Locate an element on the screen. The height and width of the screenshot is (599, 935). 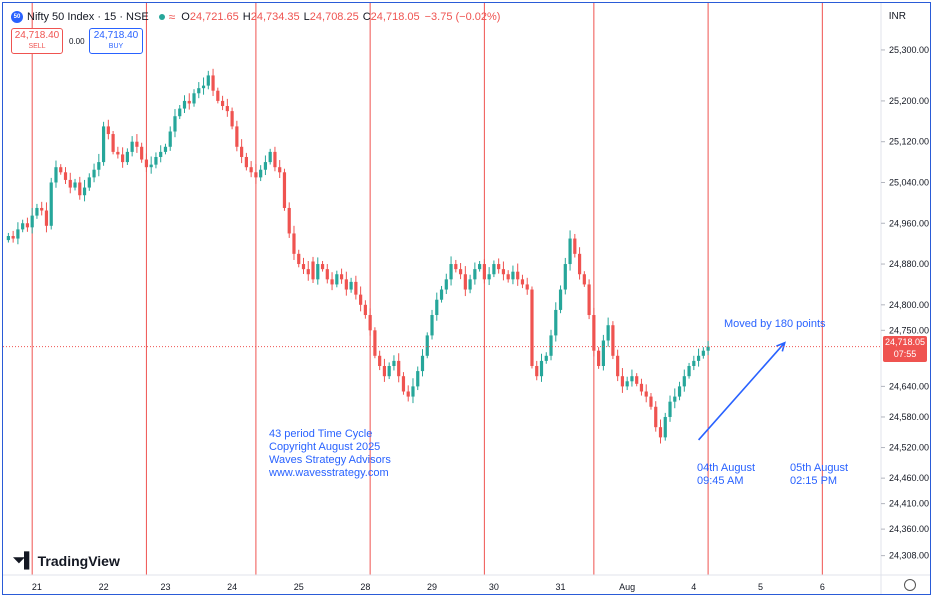
tradingview-logo: ⏷▌ TradingView is located at coordinates (66, 560).